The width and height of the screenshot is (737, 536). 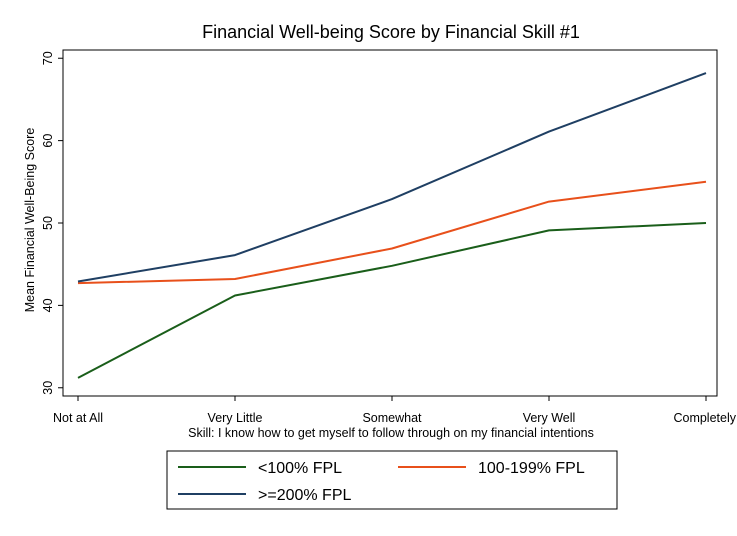 I want to click on legend: <100% FPL 100-199% FPL >=200% FPL, so click(x=392, y=480).